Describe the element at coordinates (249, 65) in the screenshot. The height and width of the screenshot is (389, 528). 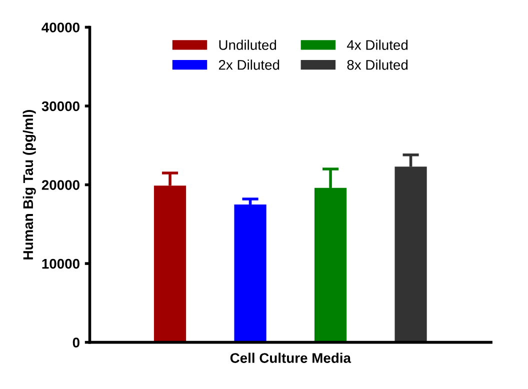
I see `legend-label: 2x Diluted` at that location.